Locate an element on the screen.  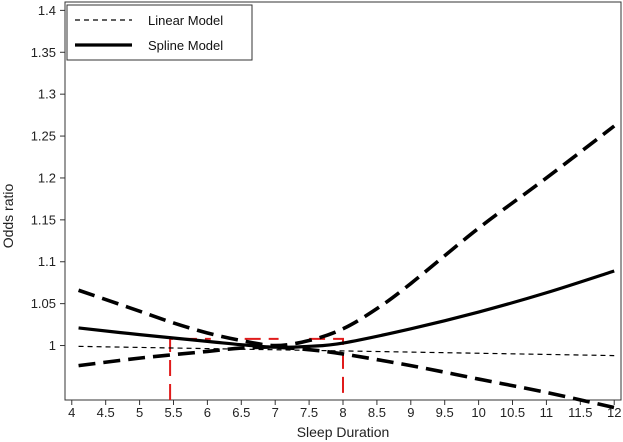
x-tick-label: 8.5 is located at coordinates (377, 412).